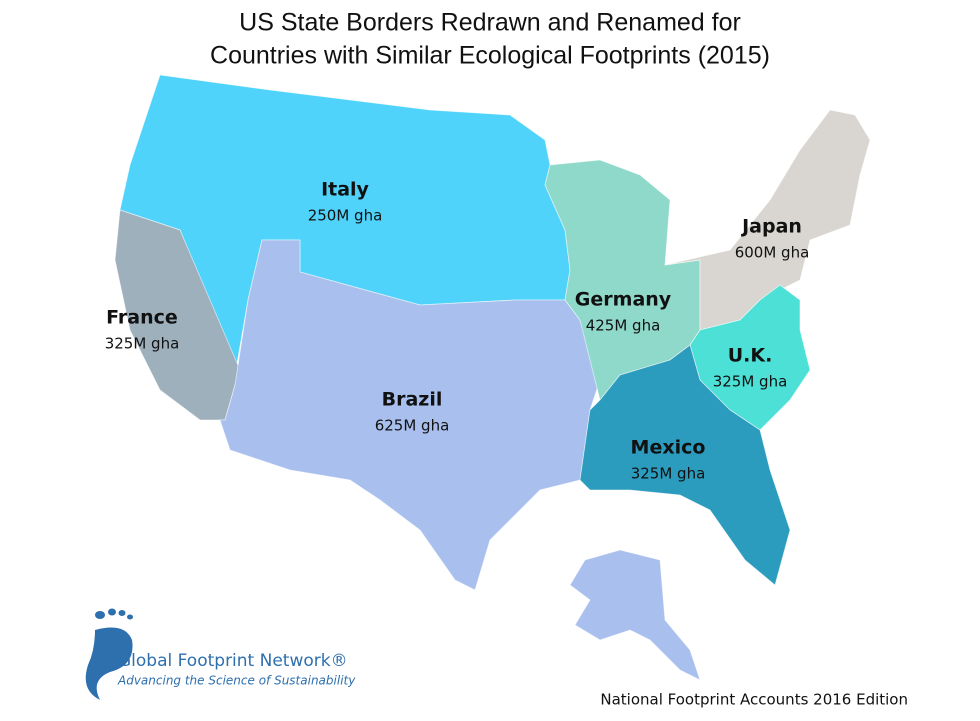 The image size is (980, 721). Describe the element at coordinates (233, 661) in the screenshot. I see `logo-name: Global Footprint Network®` at that location.